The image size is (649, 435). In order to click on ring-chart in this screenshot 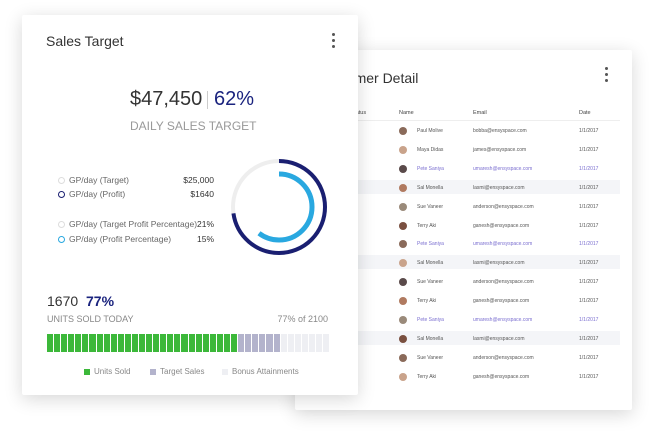, I will do `click(279, 207)`.